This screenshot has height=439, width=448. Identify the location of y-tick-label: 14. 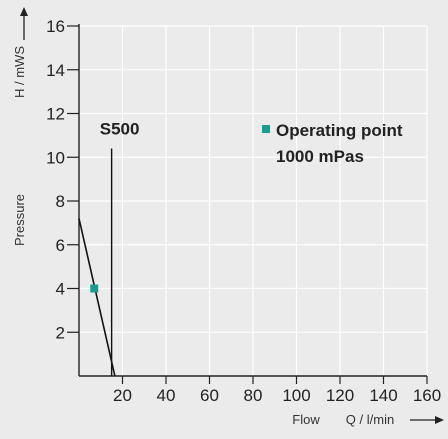
(55, 70).